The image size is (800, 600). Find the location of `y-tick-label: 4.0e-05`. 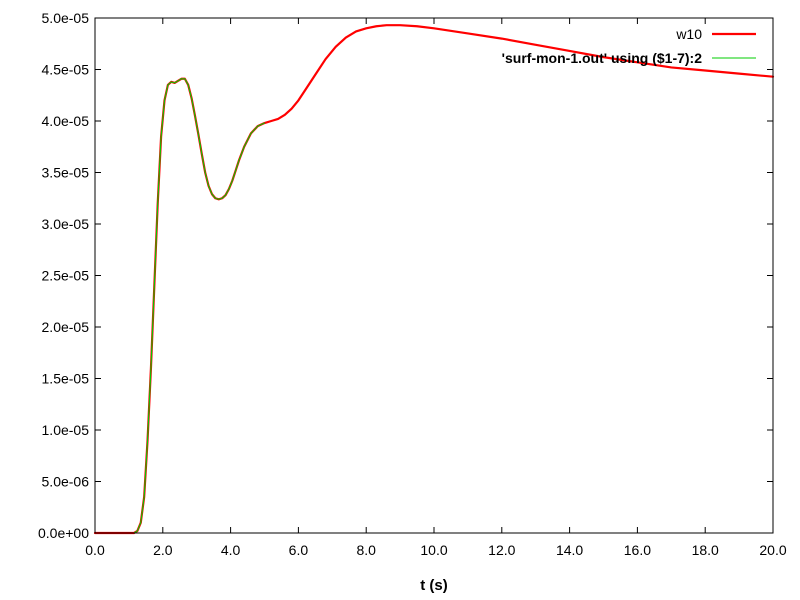

y-tick-label: 4.0e-05 is located at coordinates (66, 121).